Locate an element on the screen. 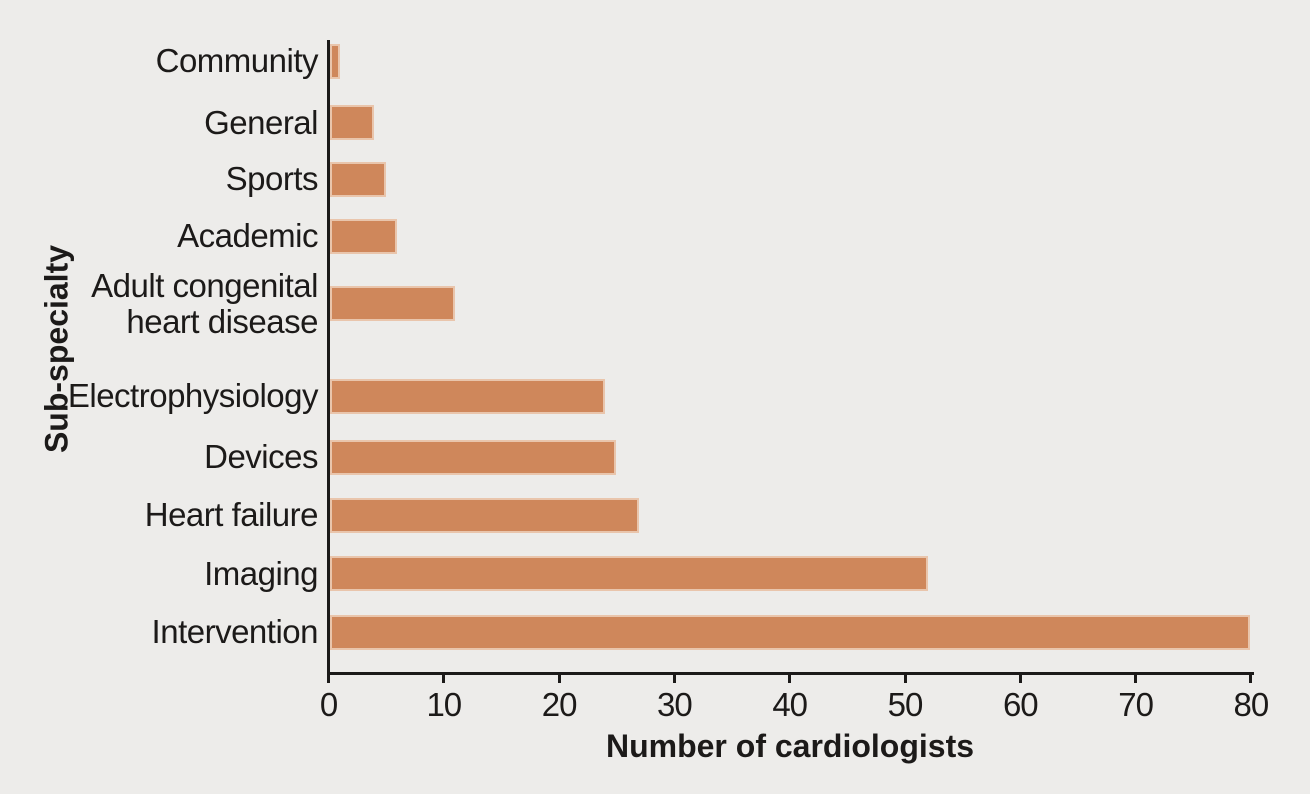 The height and width of the screenshot is (794, 1310). category-label-heart-failure: Heart failure is located at coordinates (231, 514).